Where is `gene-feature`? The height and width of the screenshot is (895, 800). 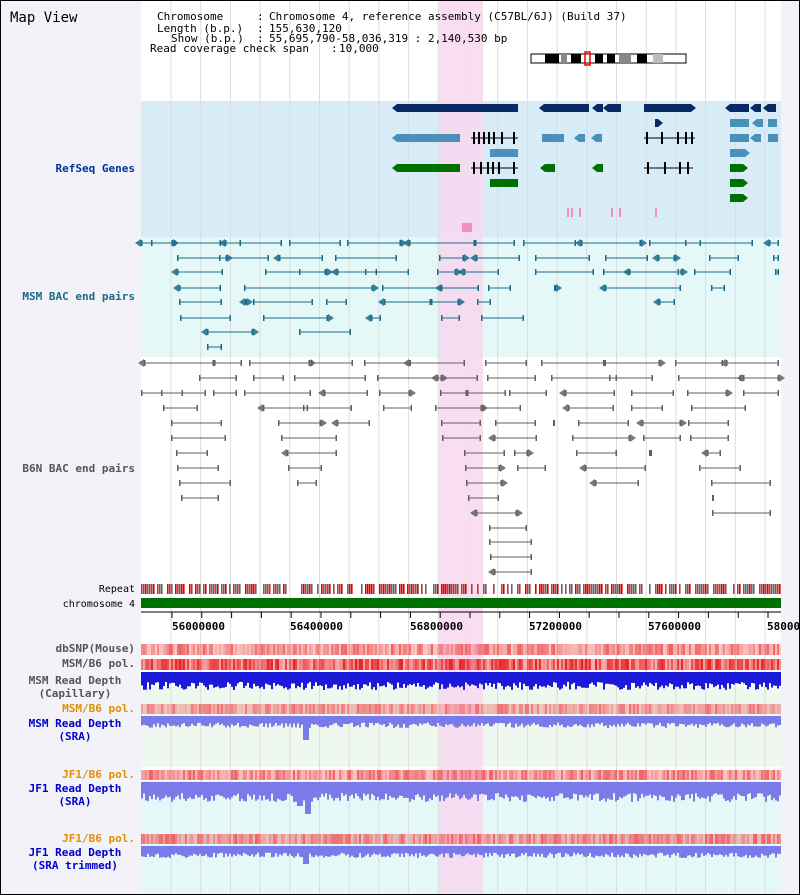
gene-feature is located at coordinates (428, 138).